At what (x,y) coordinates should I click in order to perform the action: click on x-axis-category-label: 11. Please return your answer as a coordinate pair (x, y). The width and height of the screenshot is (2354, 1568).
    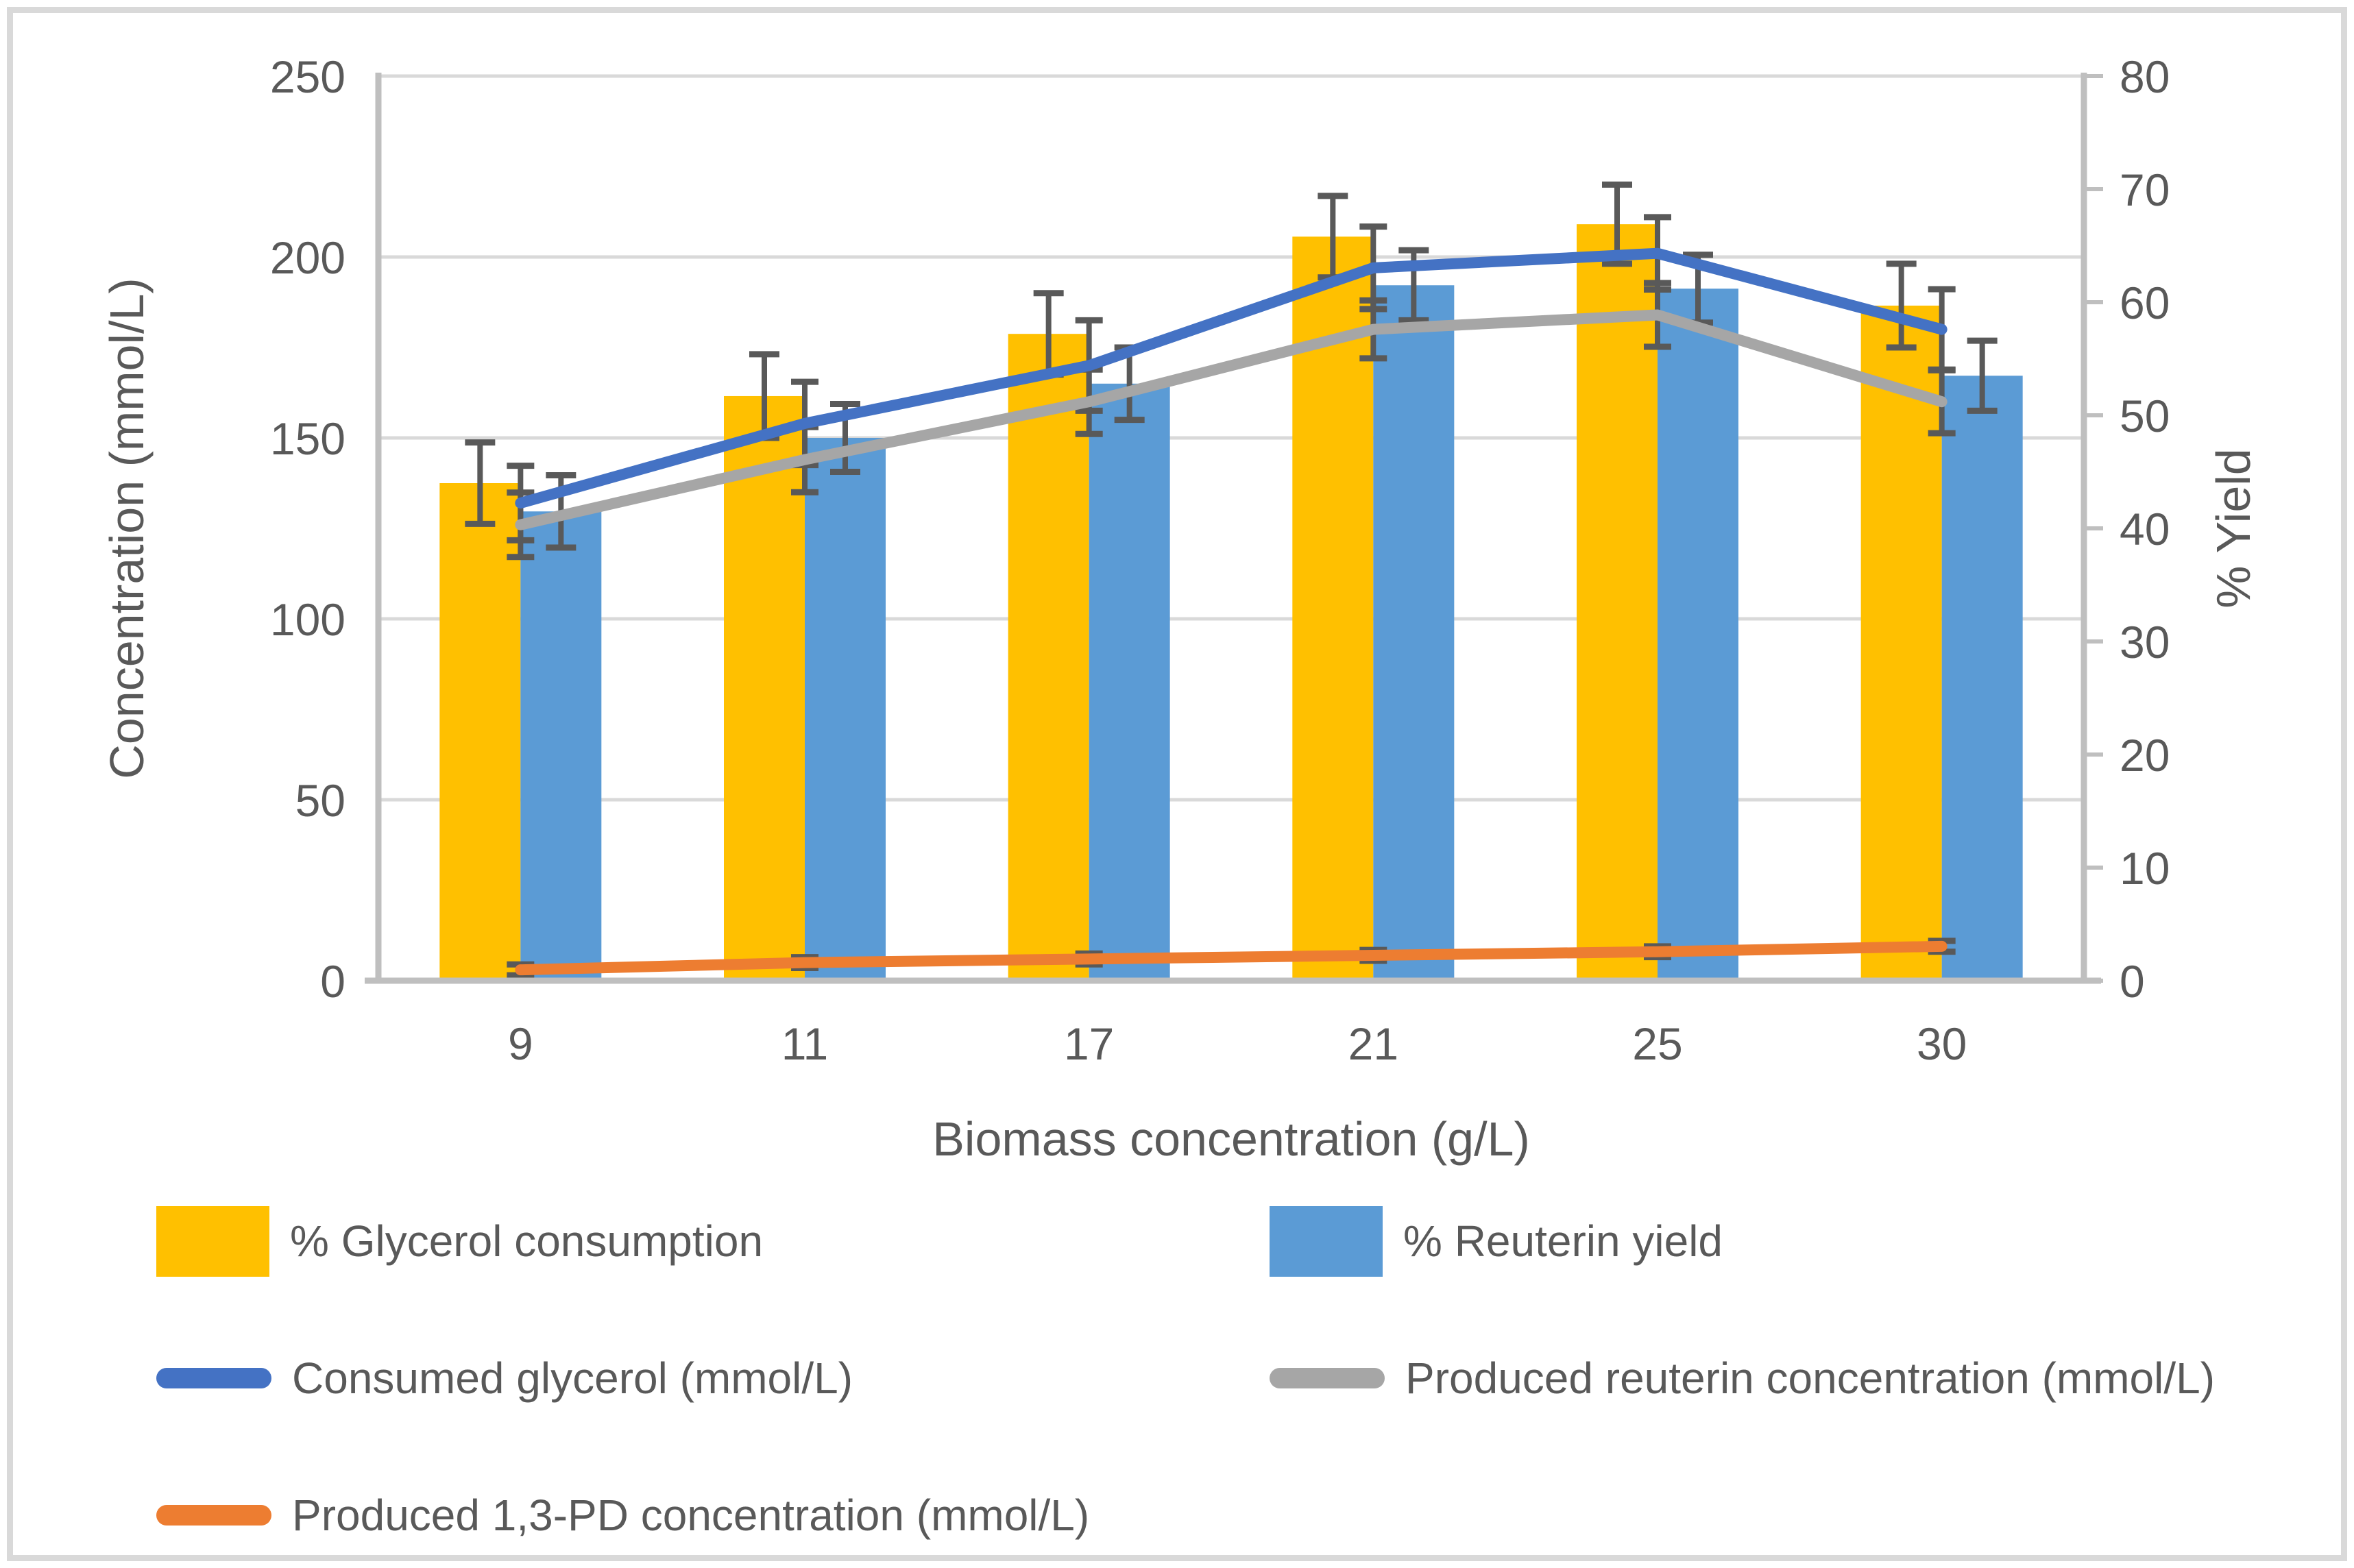
    Looking at the image, I should click on (805, 1043).